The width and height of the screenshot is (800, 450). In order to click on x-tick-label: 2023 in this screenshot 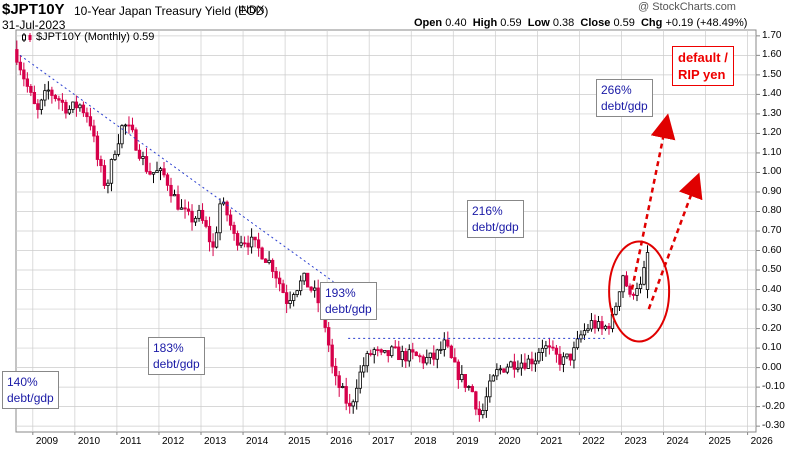, I will do `click(635, 441)`.